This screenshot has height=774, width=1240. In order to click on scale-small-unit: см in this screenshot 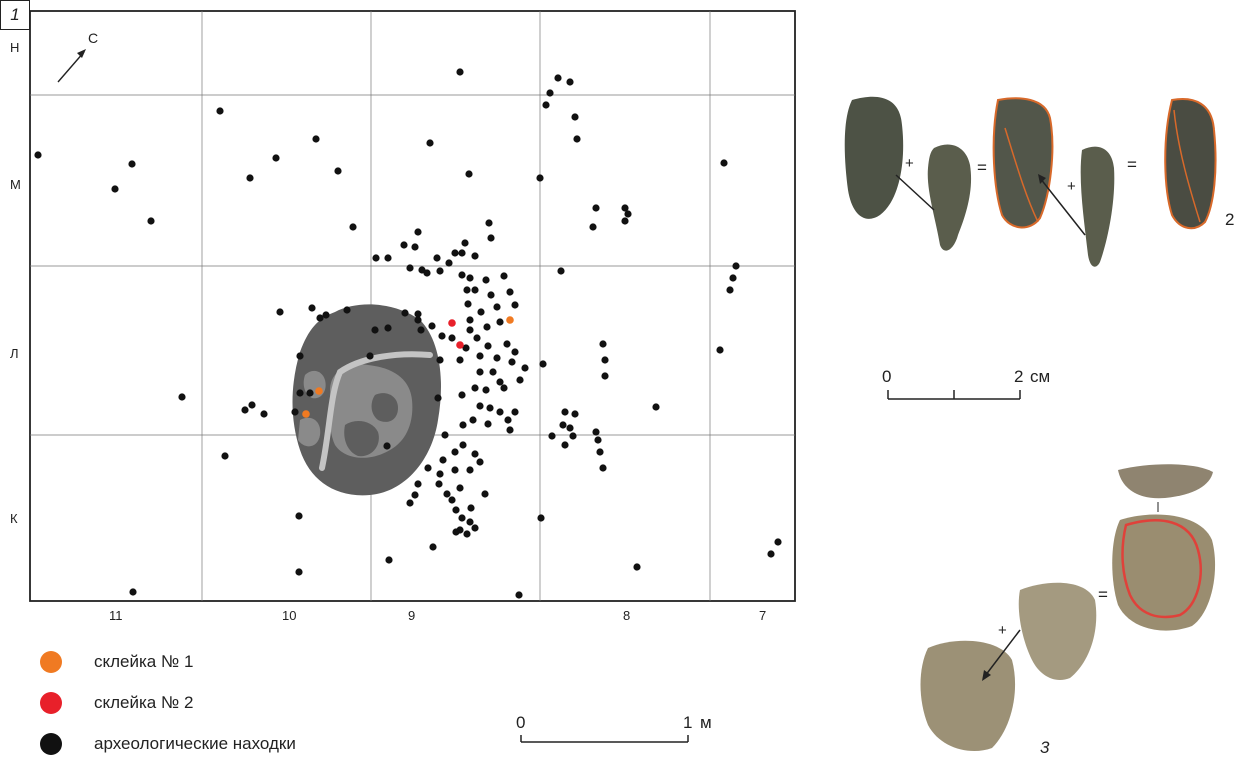, I will do `click(1040, 376)`.